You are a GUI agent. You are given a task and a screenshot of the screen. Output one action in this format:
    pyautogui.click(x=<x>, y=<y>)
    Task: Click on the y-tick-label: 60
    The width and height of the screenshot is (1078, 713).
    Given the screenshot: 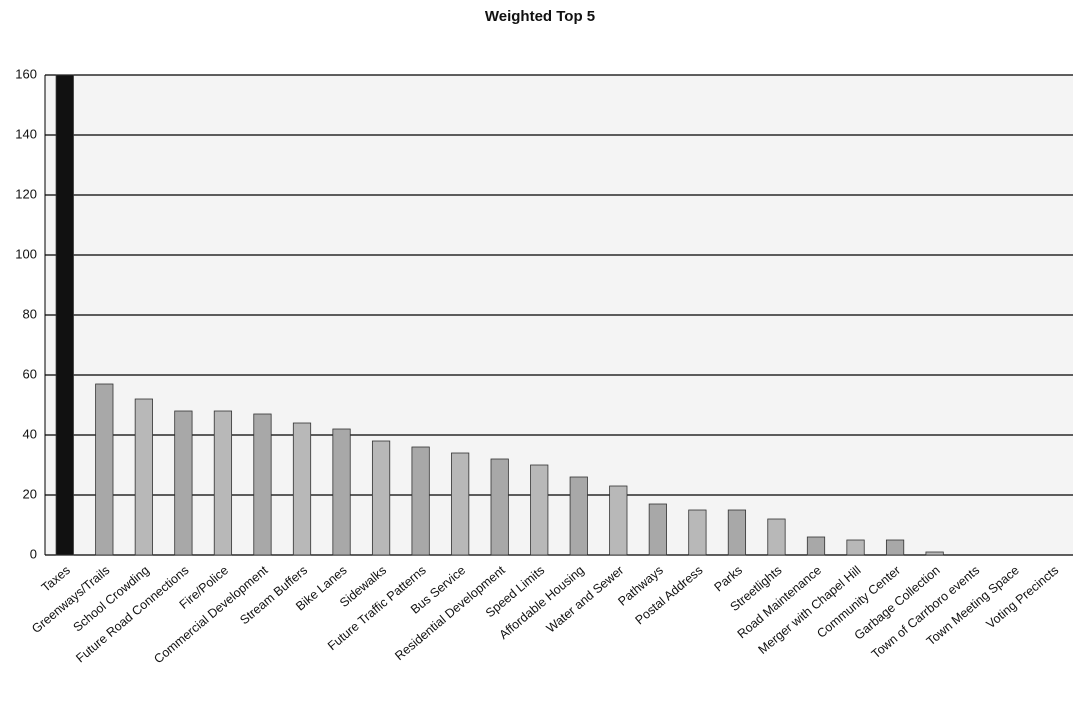 What is the action you would take?
    pyautogui.click(x=30, y=373)
    